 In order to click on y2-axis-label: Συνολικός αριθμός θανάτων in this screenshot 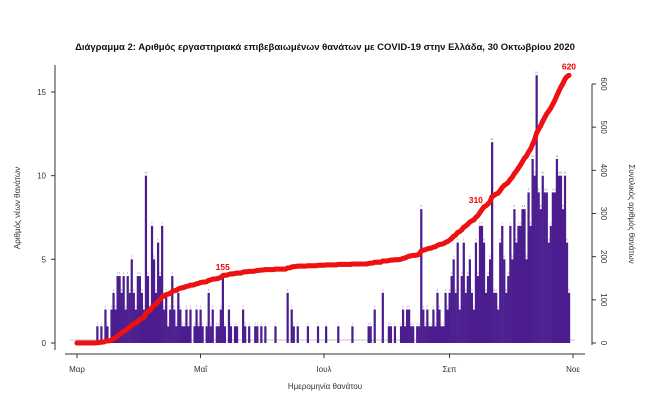, I will do `click(631, 213)`.